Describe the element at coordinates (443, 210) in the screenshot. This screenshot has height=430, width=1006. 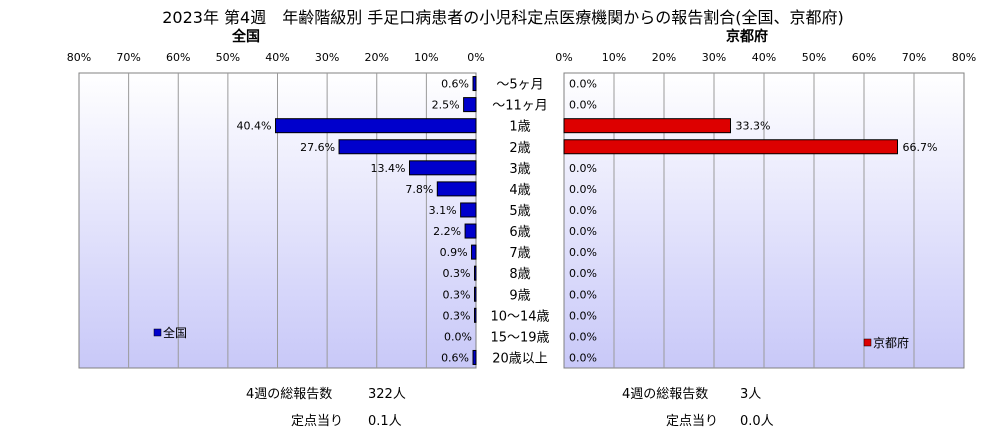
I see `national-data-label: 3.1%` at that location.